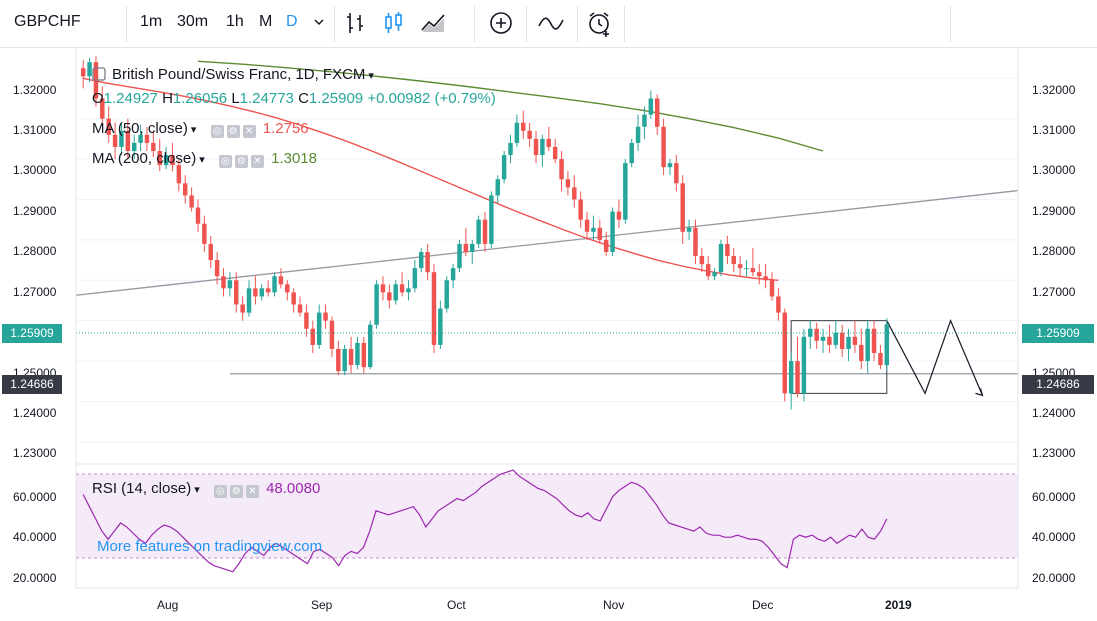  I want to click on candles-chart-icon, so click(394, 23).